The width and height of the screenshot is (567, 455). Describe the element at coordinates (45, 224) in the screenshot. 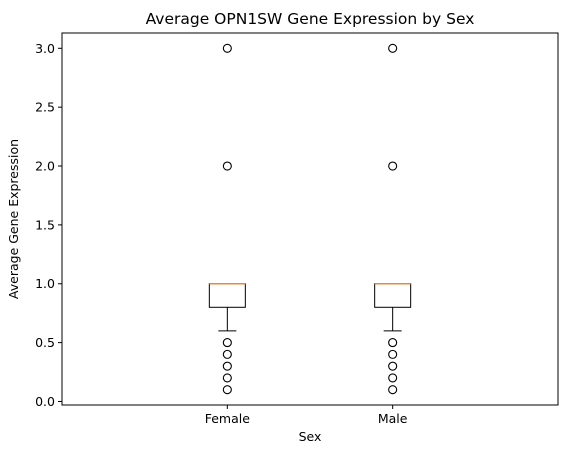

I see `y-tick-label: 1.5` at that location.